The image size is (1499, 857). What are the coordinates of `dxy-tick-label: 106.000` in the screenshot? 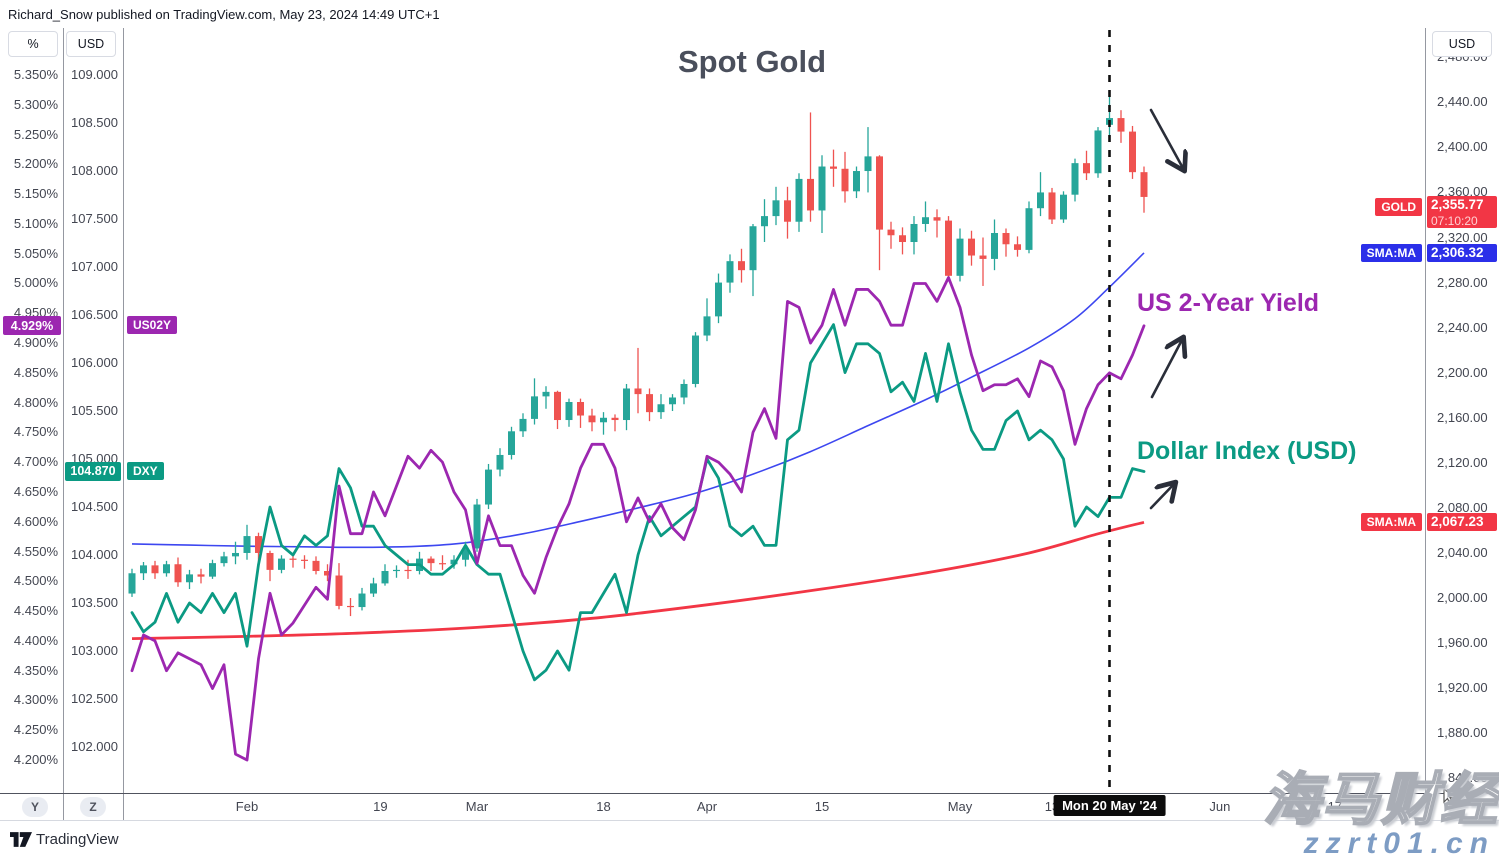 It's located at (94, 362).